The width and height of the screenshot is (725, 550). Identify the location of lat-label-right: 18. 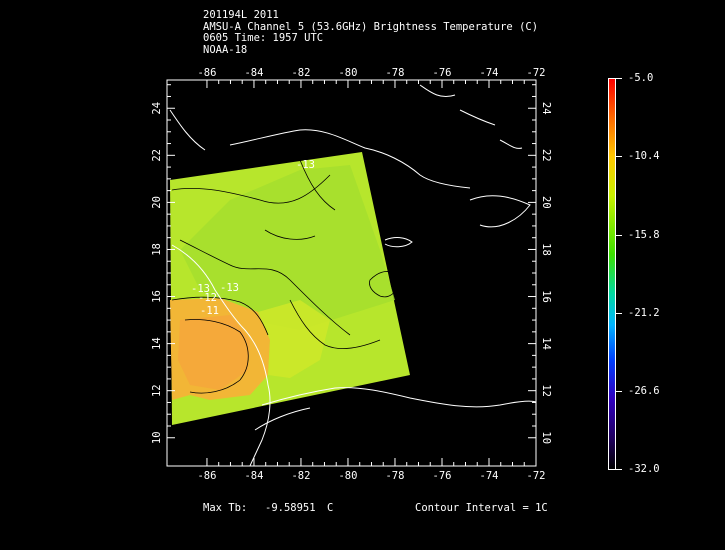
(546, 249).